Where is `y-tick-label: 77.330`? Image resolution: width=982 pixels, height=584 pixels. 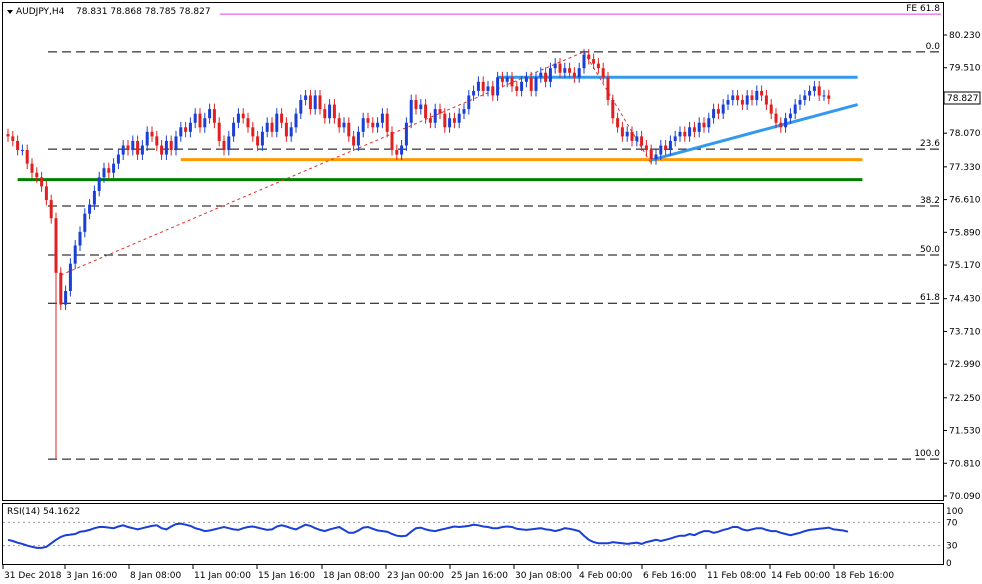
y-tick-label: 77.330 is located at coordinates (965, 168).